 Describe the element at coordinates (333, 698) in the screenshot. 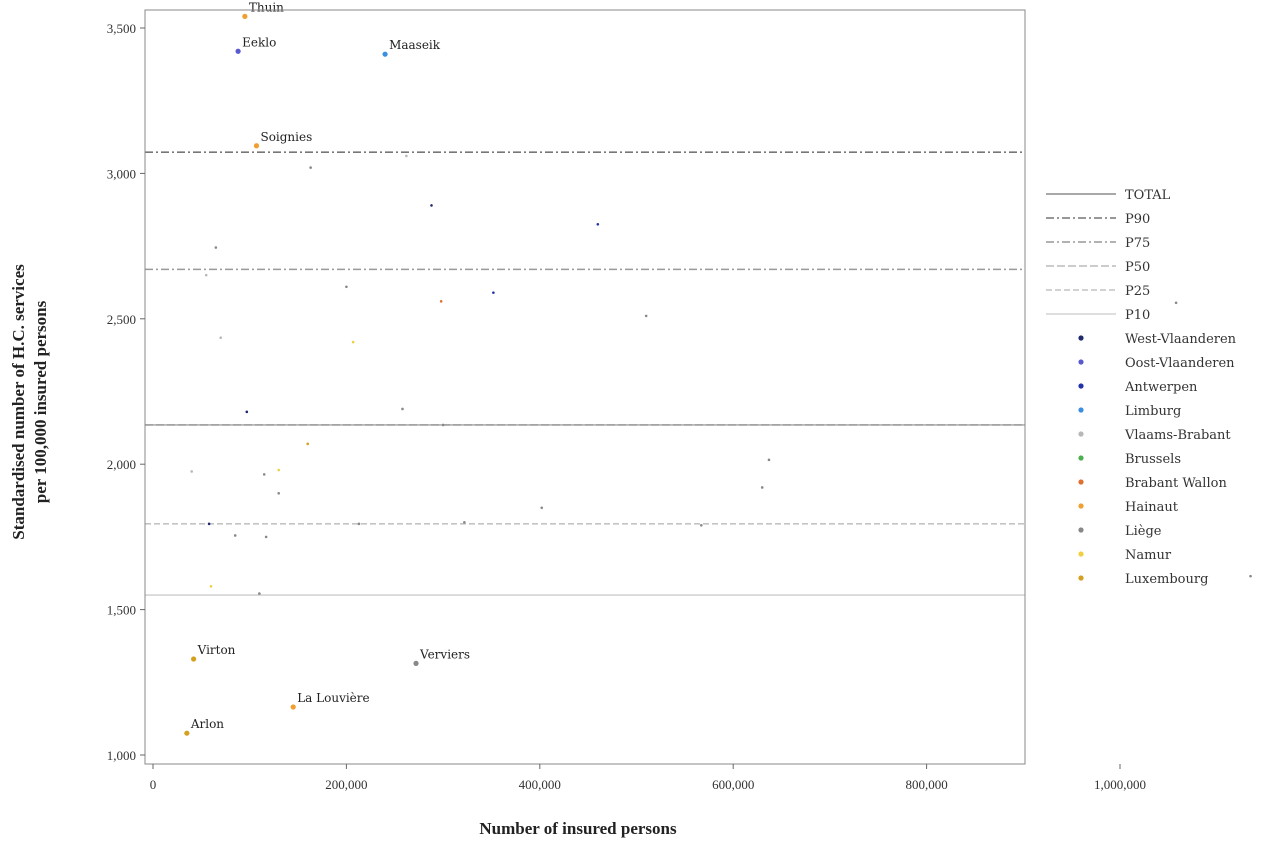

I see `point-label: La Louvière` at that location.